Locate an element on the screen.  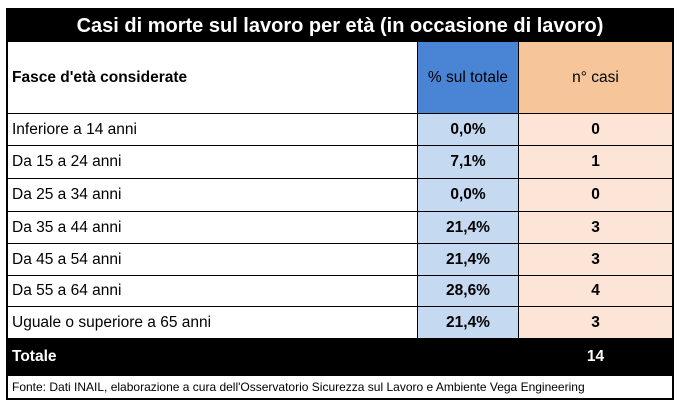
row-label: Inferiore a 14 anni is located at coordinates (74, 129).